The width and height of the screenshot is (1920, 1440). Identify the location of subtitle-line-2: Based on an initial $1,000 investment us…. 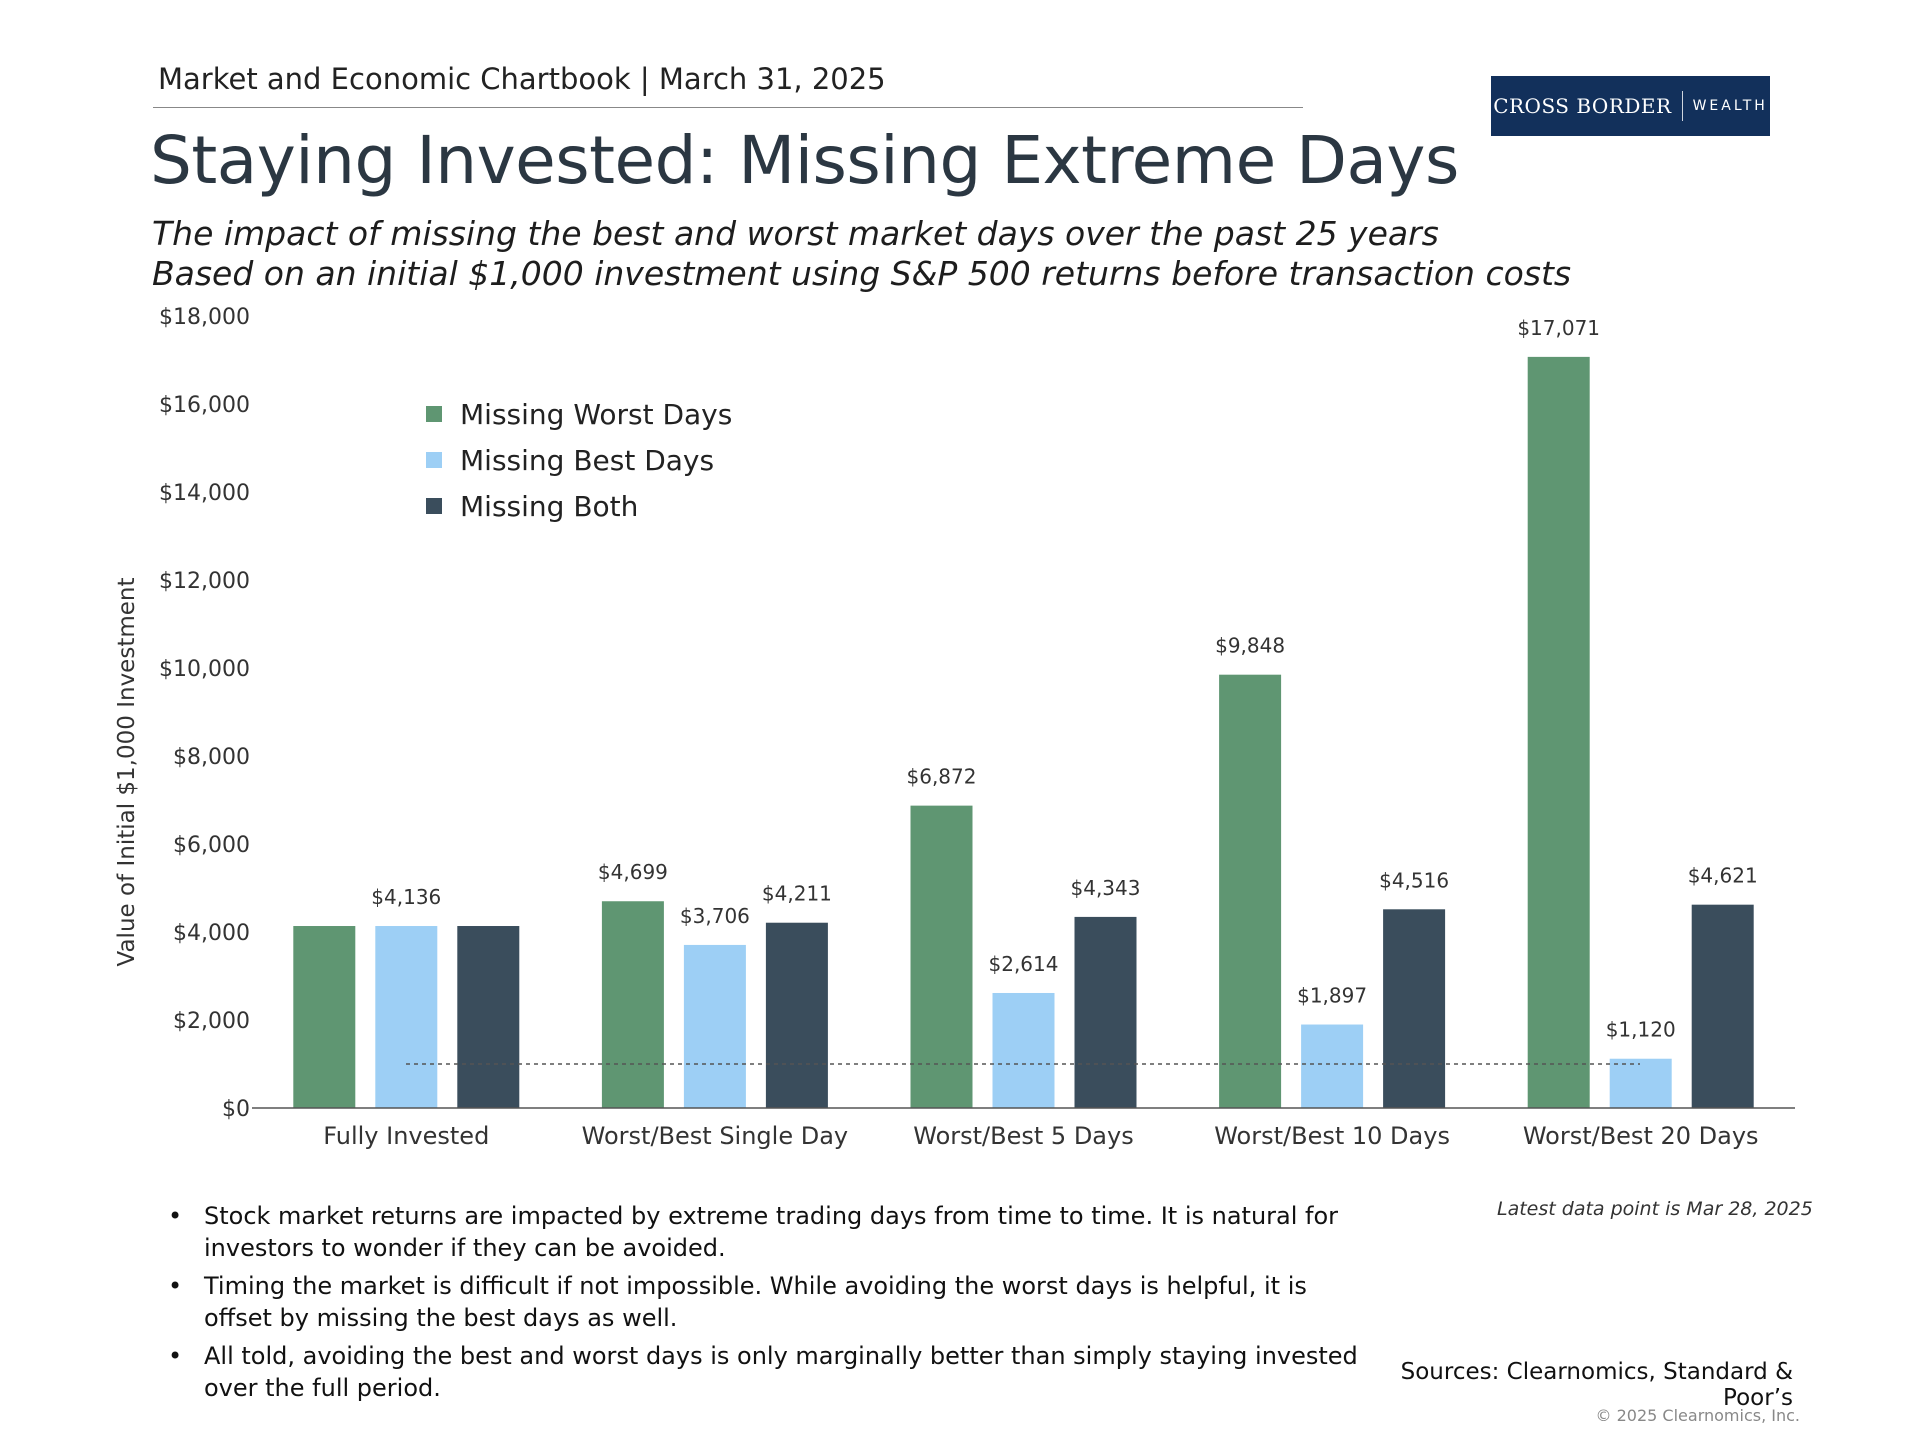
(862, 273).